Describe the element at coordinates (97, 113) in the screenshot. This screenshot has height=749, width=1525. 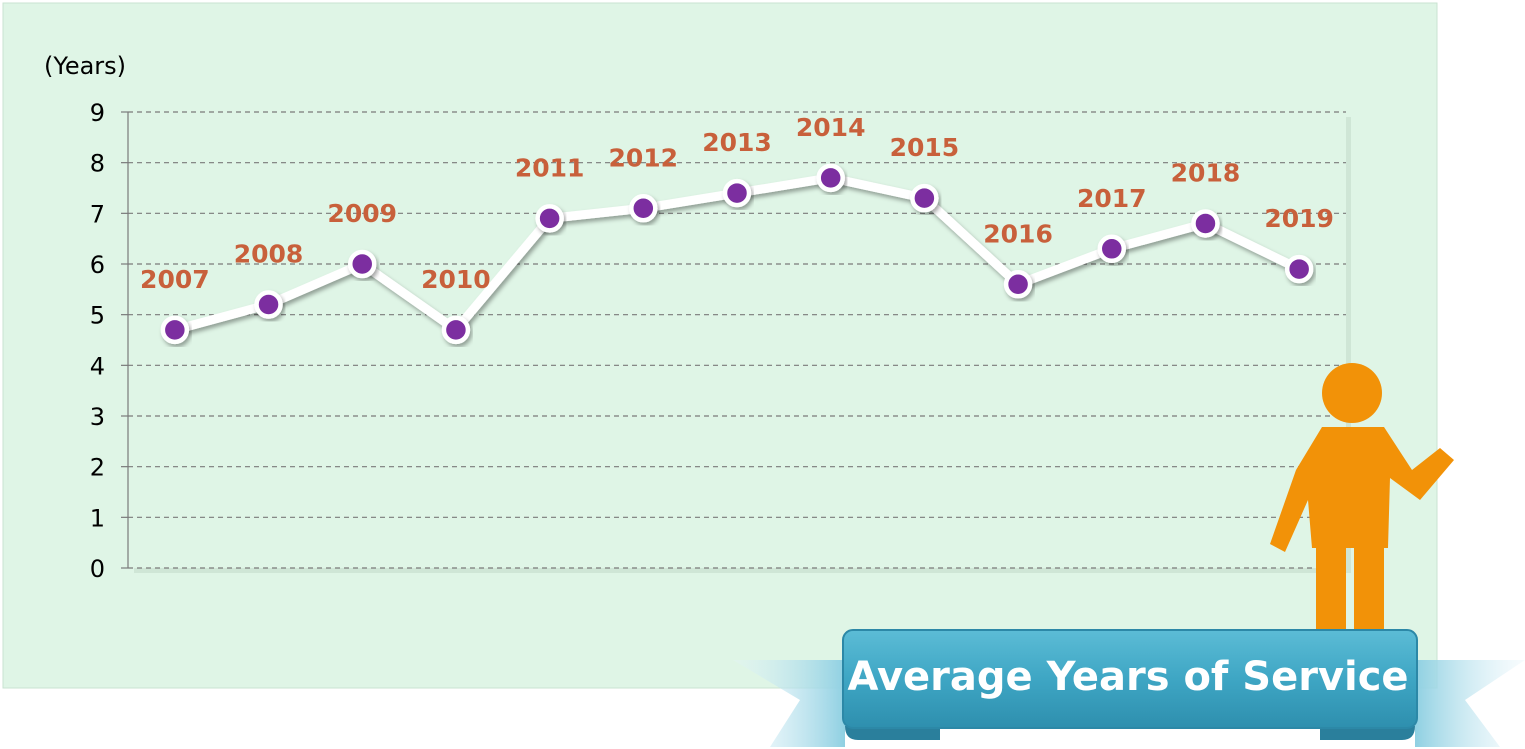
I see `y-tick-label: 9` at that location.